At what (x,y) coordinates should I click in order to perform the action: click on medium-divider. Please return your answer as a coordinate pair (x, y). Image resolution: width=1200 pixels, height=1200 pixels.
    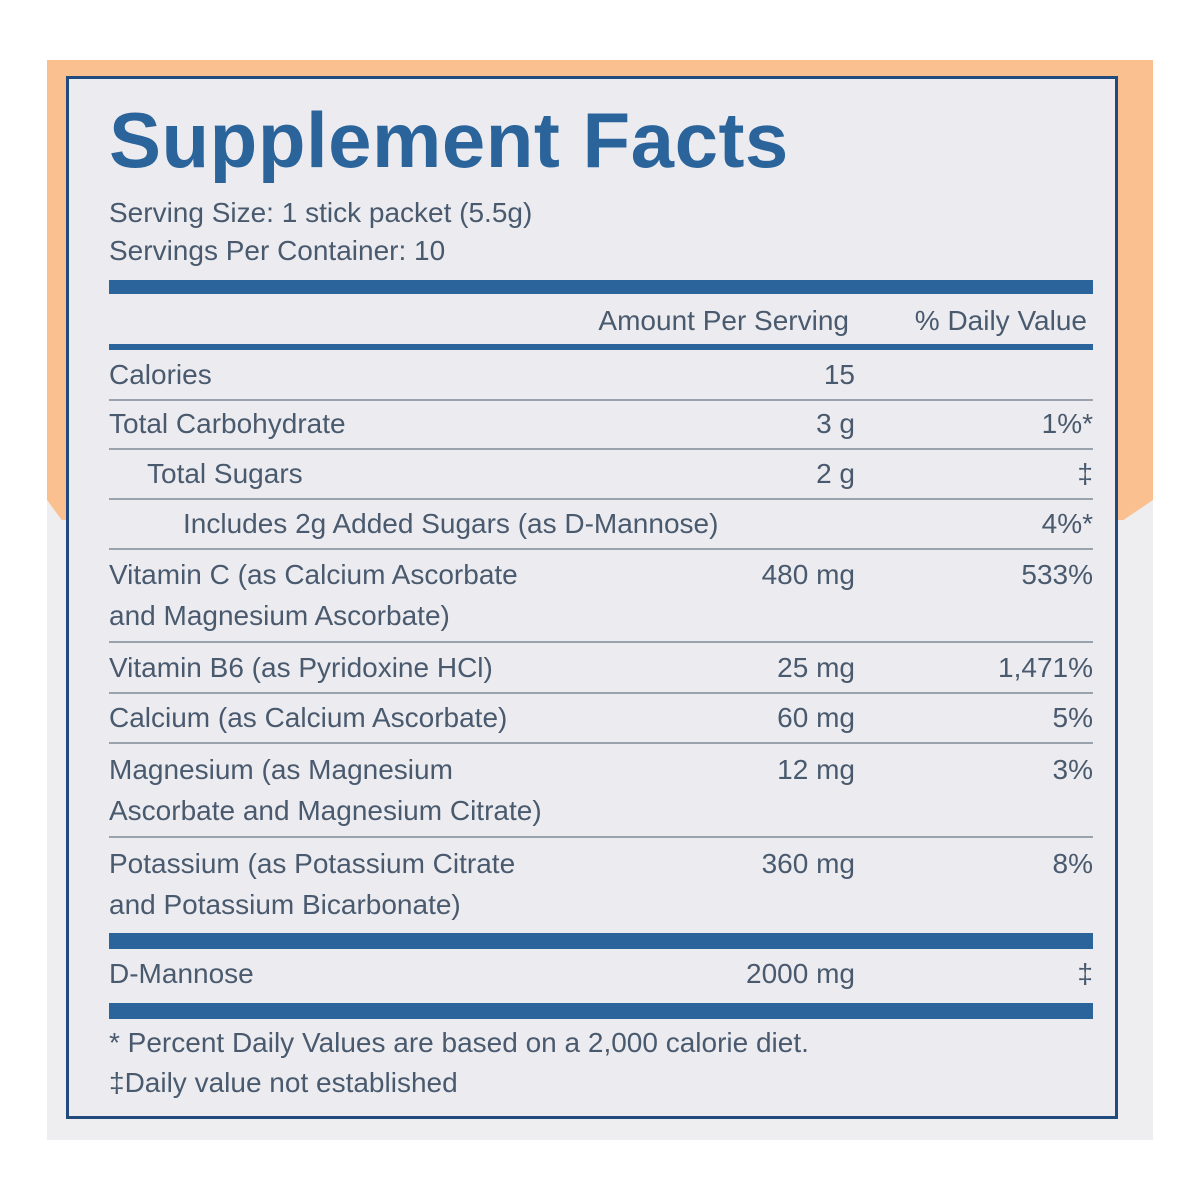
    Looking at the image, I should click on (601, 347).